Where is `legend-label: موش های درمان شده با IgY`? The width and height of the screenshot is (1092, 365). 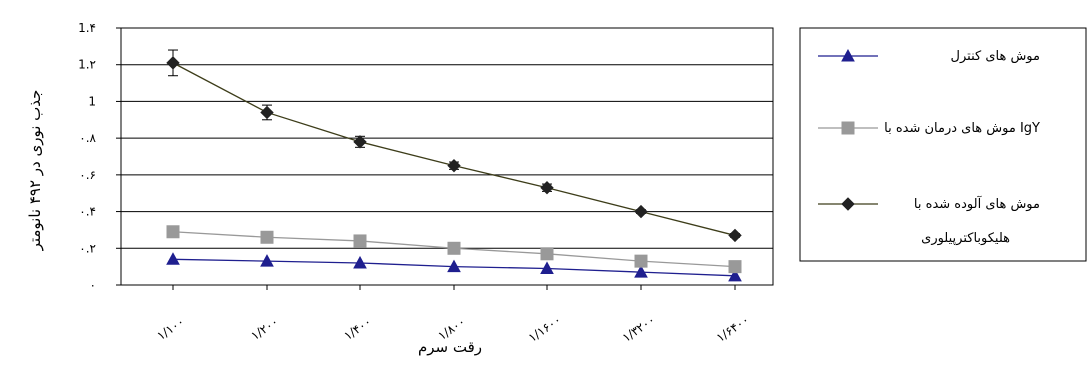
legend-label: موش های درمان شده با IgY is located at coordinates (962, 128).